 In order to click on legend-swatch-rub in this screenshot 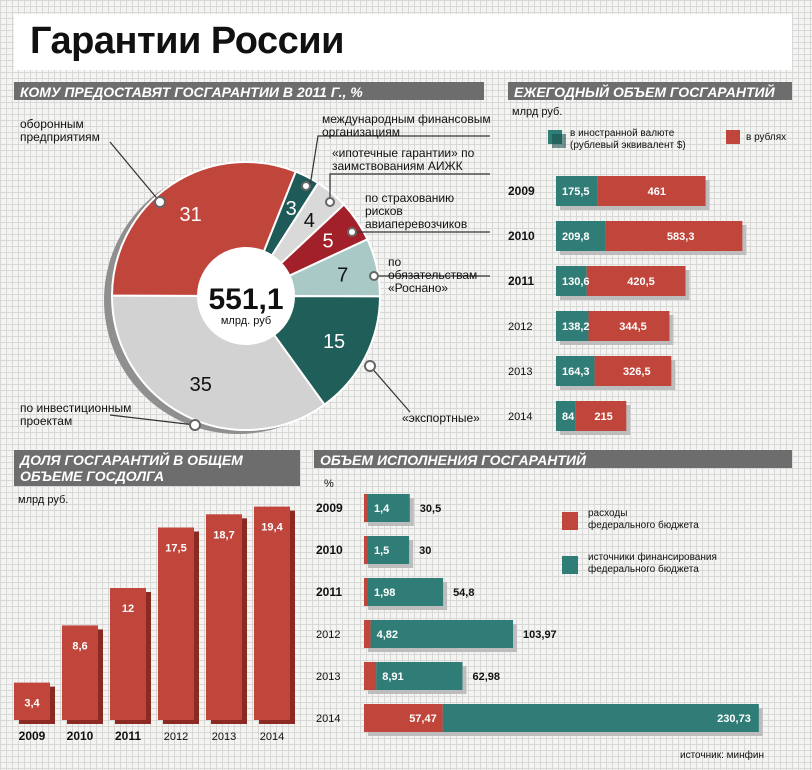, I will do `click(733, 137)`.